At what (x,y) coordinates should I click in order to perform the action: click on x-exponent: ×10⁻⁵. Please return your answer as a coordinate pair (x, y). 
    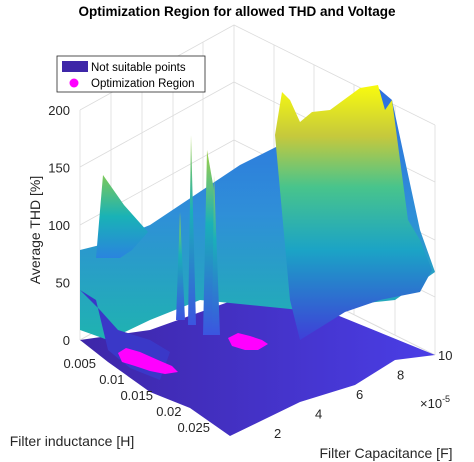
    Looking at the image, I should click on (435, 402).